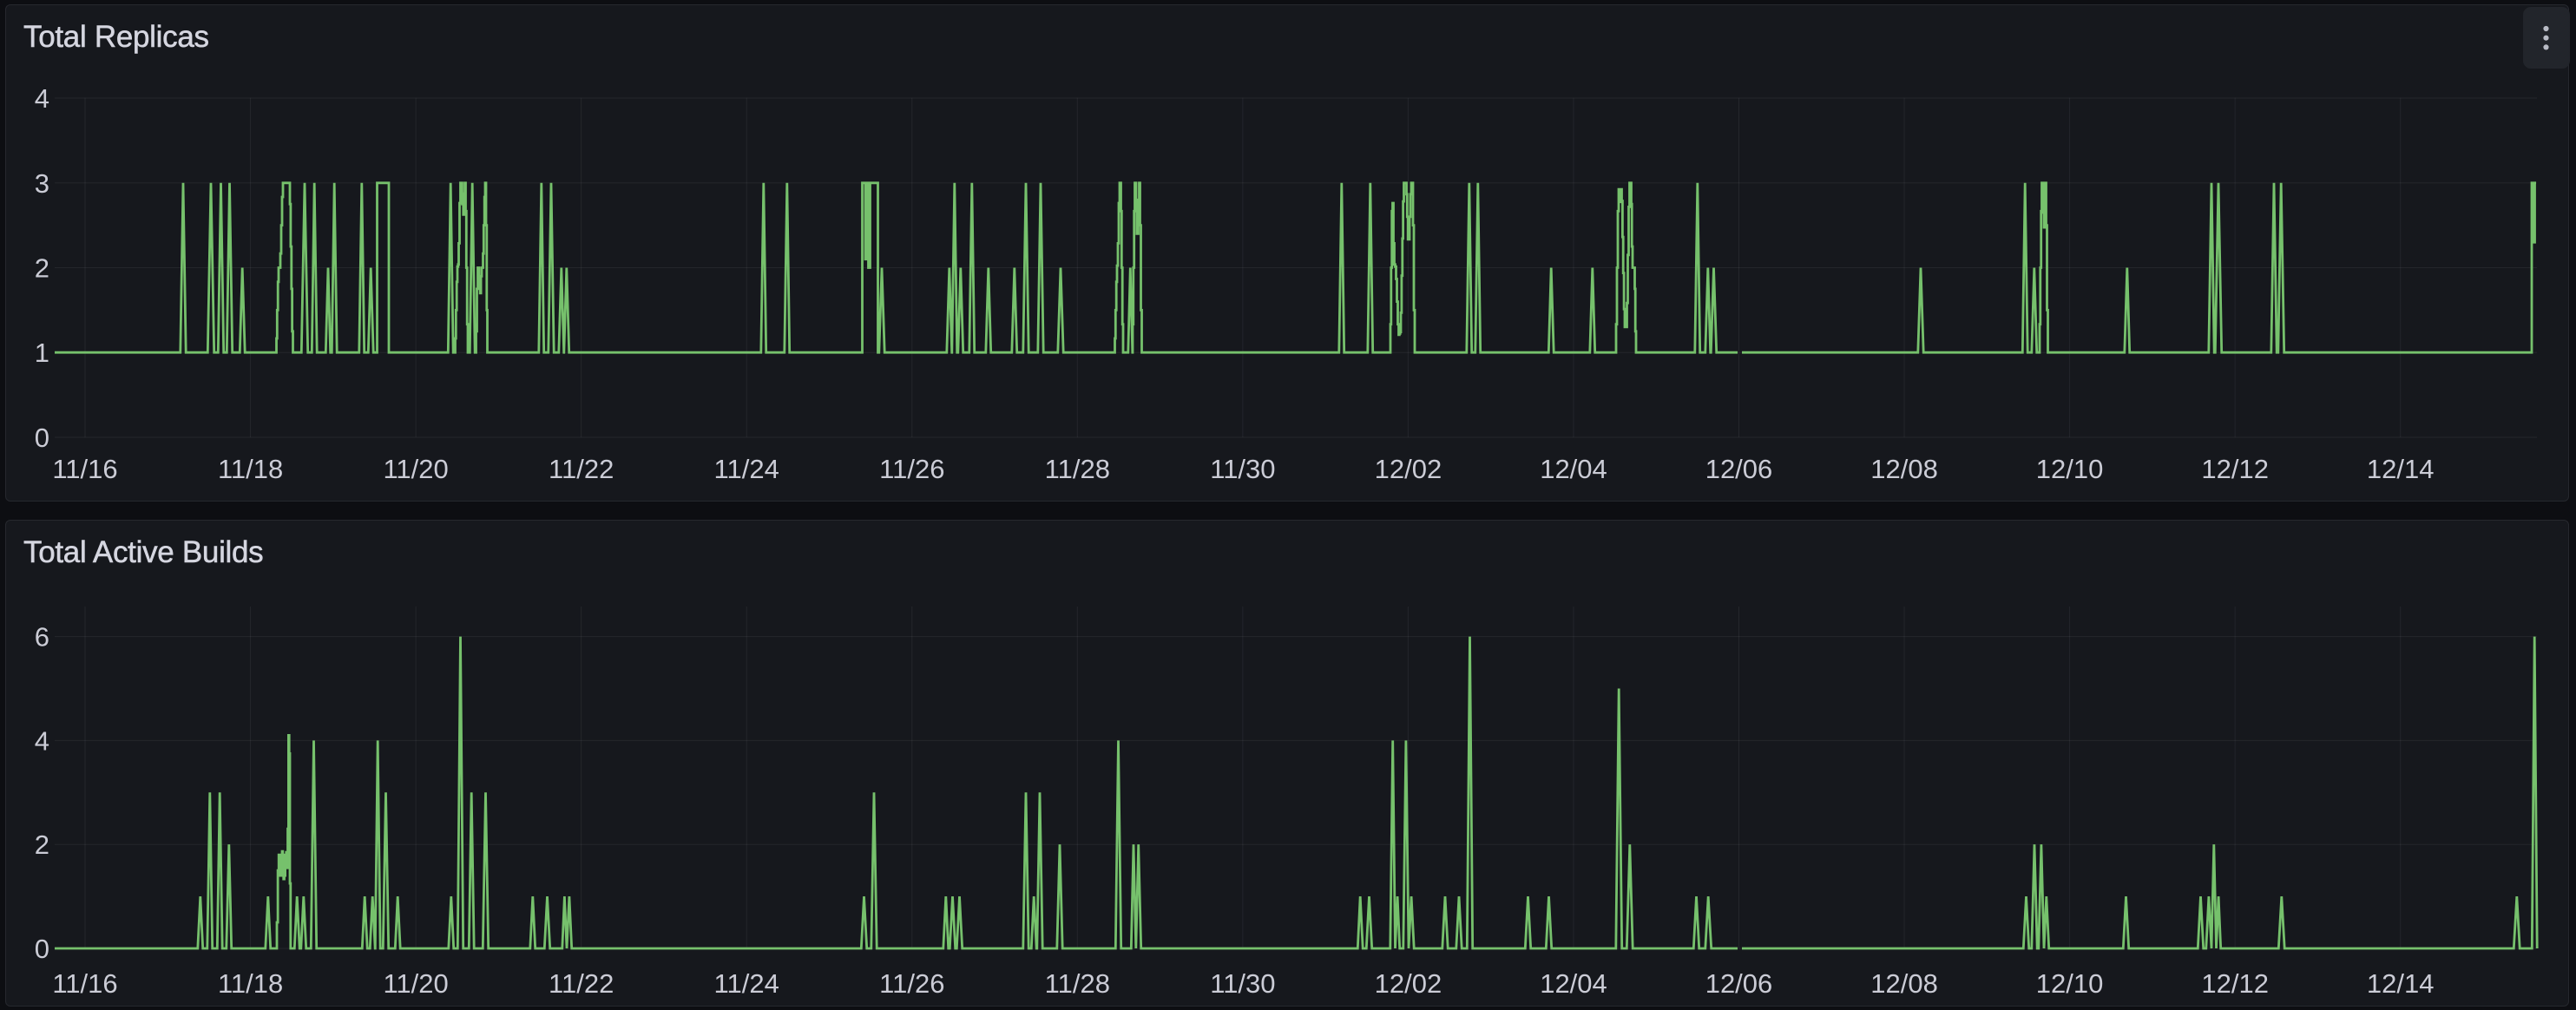 The image size is (2576, 1010). I want to click on svg-text: 3, so click(42, 183).